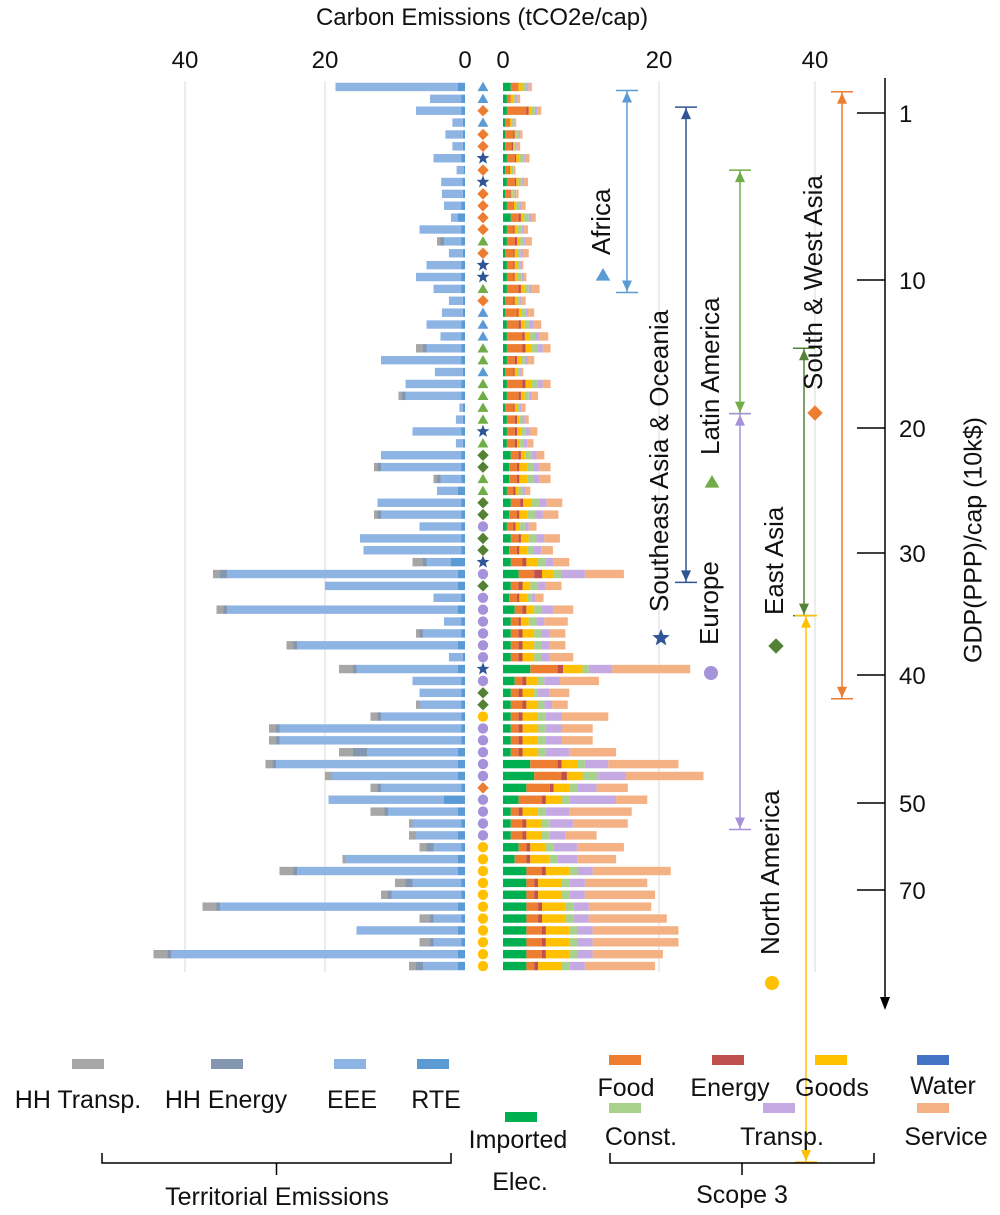 The width and height of the screenshot is (1000, 1215). What do you see at coordinates (659, 60) in the screenshot?
I see `x-tick-label-right: 20` at bounding box center [659, 60].